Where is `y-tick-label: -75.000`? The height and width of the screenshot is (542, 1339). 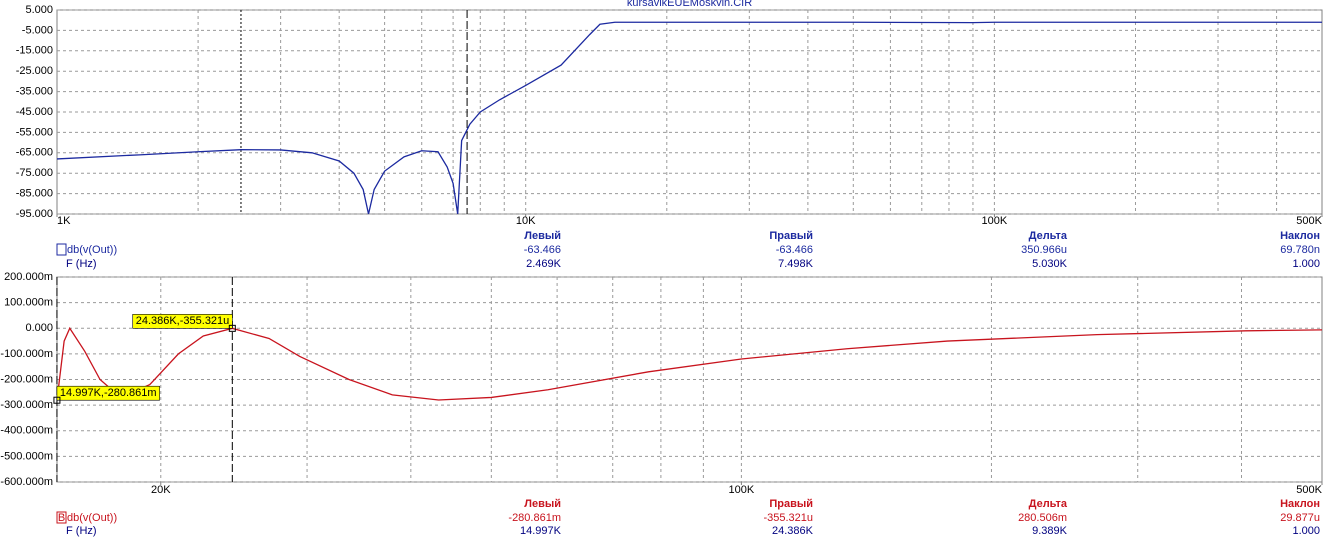
y-tick-label: -75.000 is located at coordinates (34, 173).